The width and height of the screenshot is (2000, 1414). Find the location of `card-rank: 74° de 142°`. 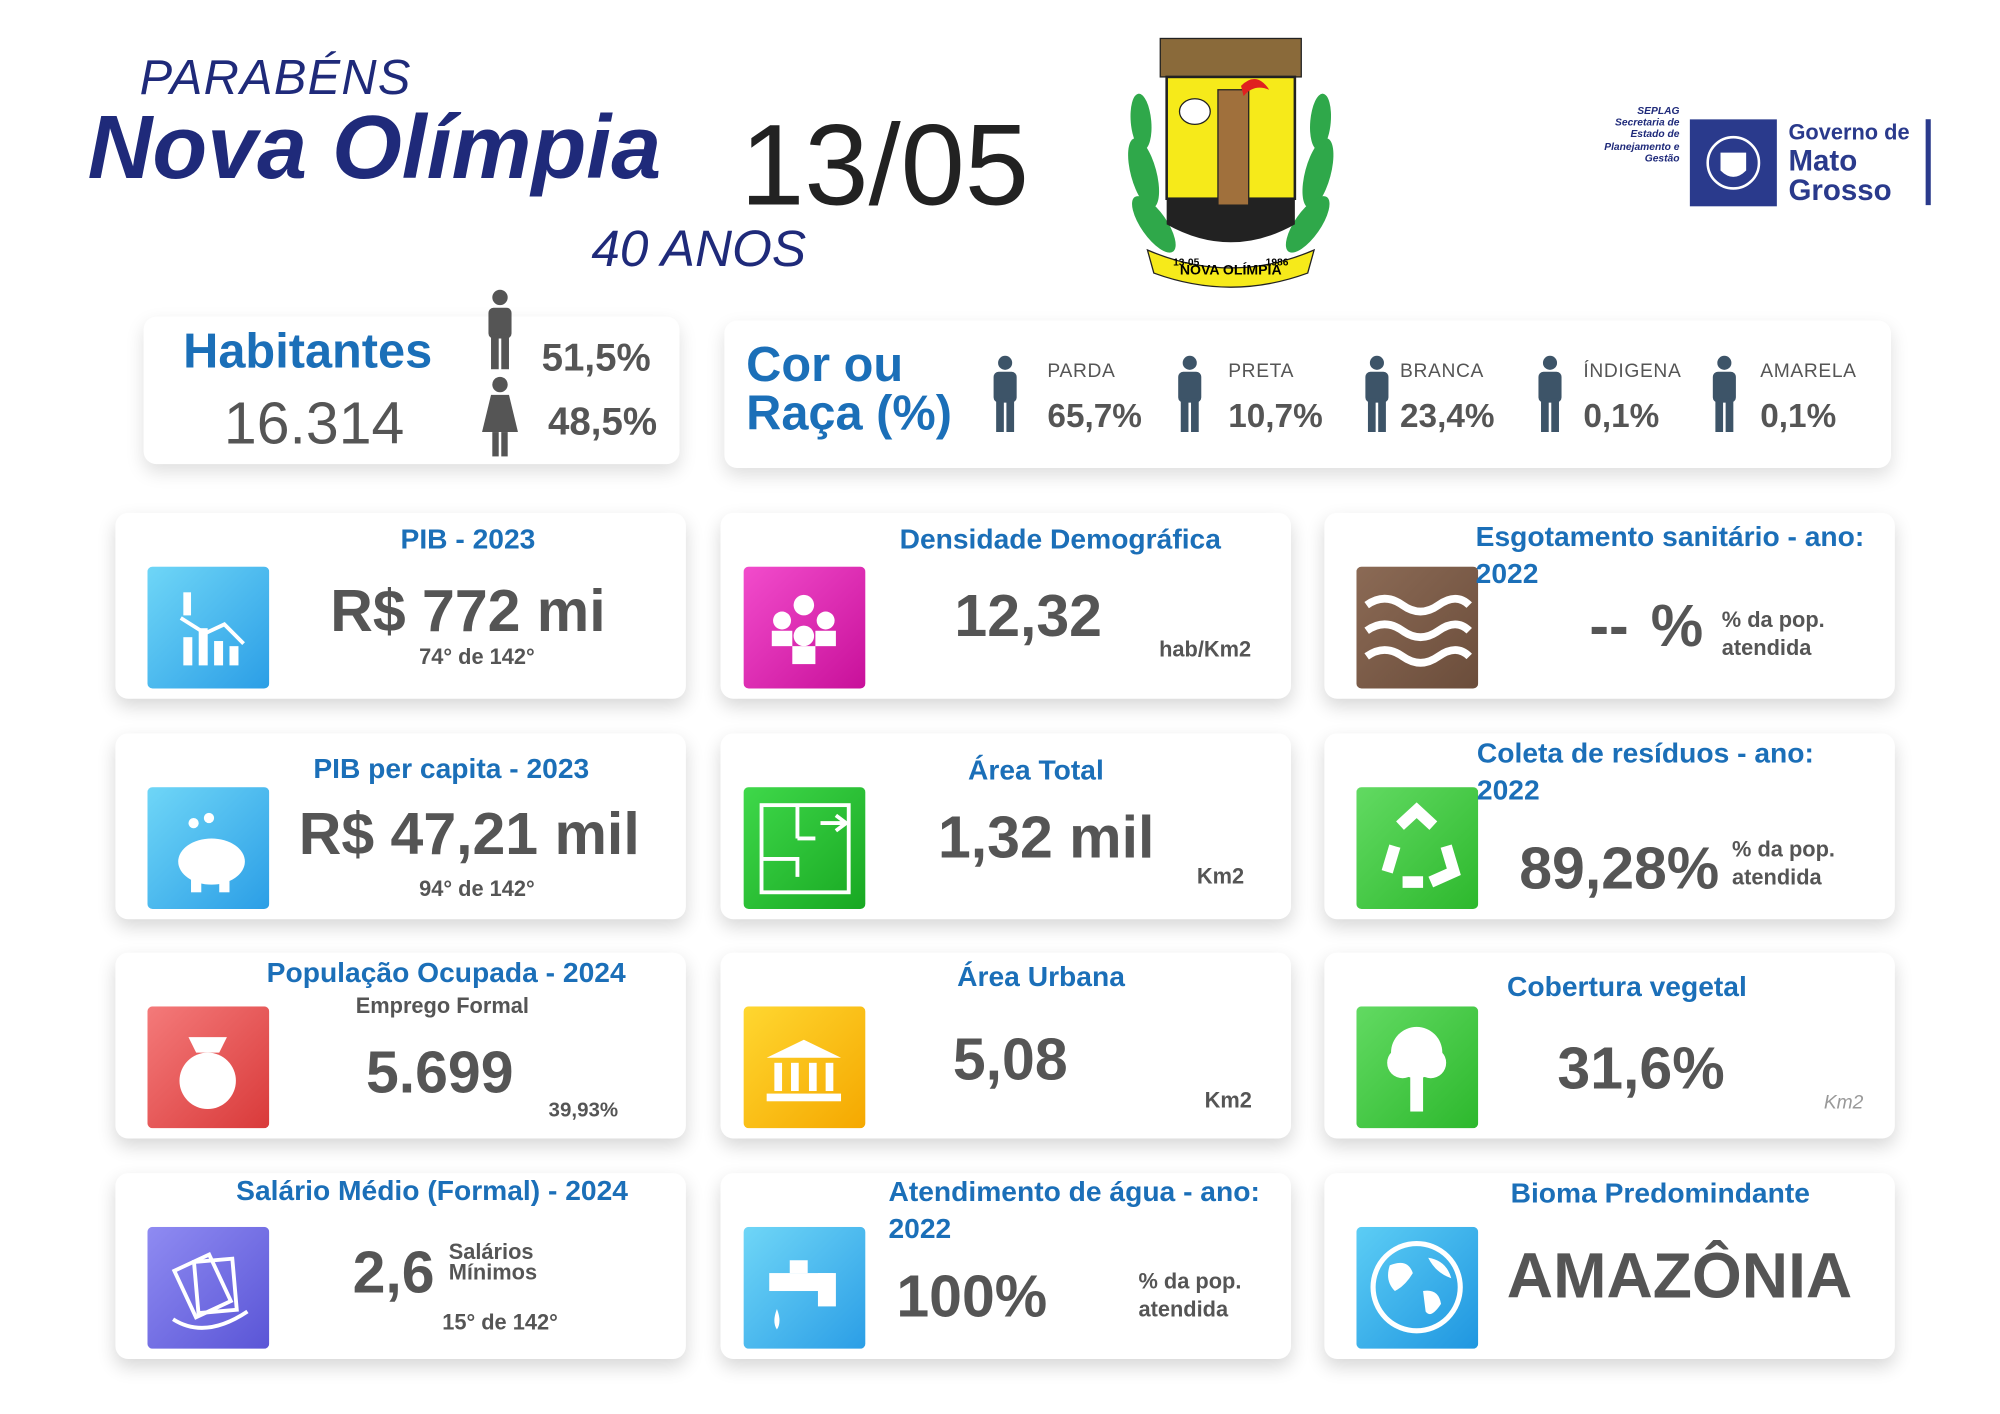

card-rank: 74° de 142° is located at coordinates (477, 657).